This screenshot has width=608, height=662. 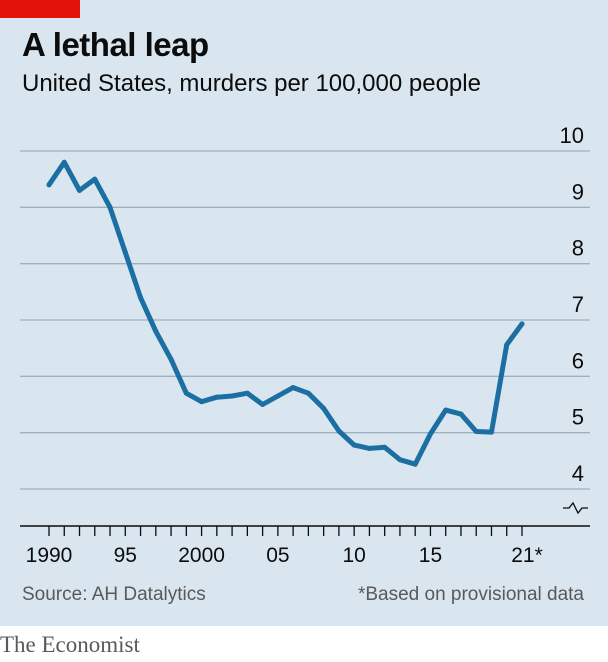 What do you see at coordinates (400, 460) in the screenshot?
I see `data-point-2013` at bounding box center [400, 460].